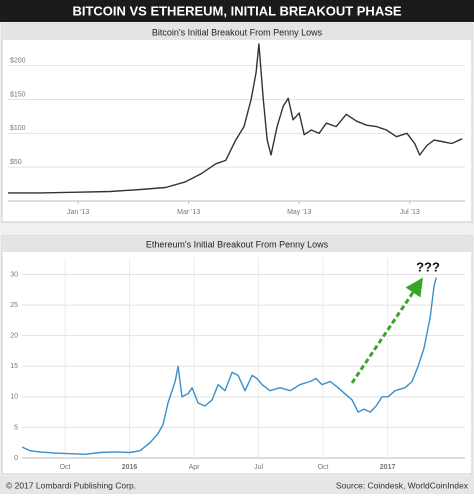  What do you see at coordinates (299, 212) in the screenshot?
I see `x-tick-label: May '13` at bounding box center [299, 212].